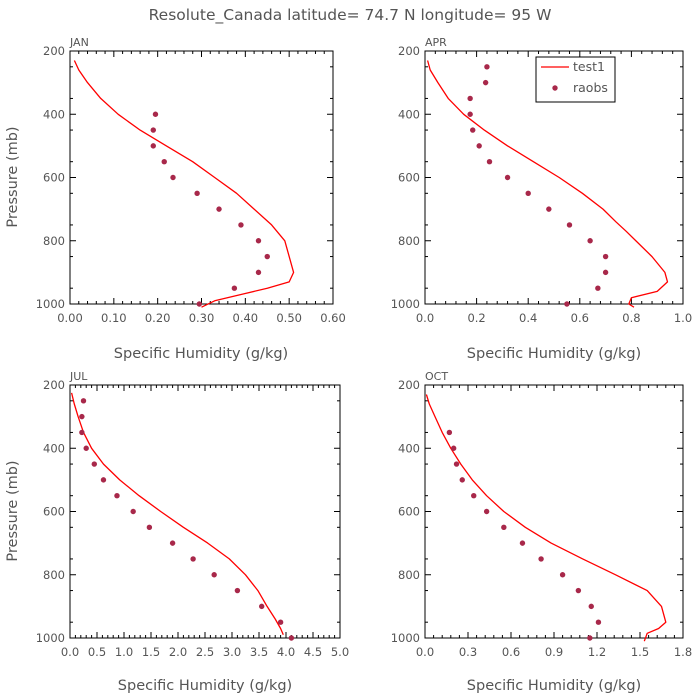 Image resolution: width=700 pixels, height=700 pixels. I want to click on x-tick-label: 0.9, so click(554, 652).